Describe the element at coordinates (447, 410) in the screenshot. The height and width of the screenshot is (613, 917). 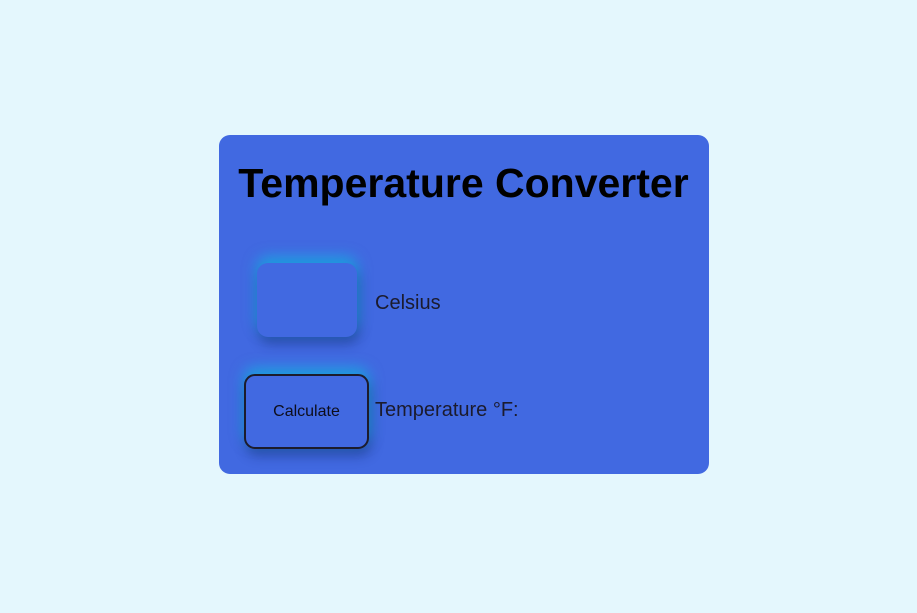
I see `fahrenheit-result-label: Temperature °F:` at that location.